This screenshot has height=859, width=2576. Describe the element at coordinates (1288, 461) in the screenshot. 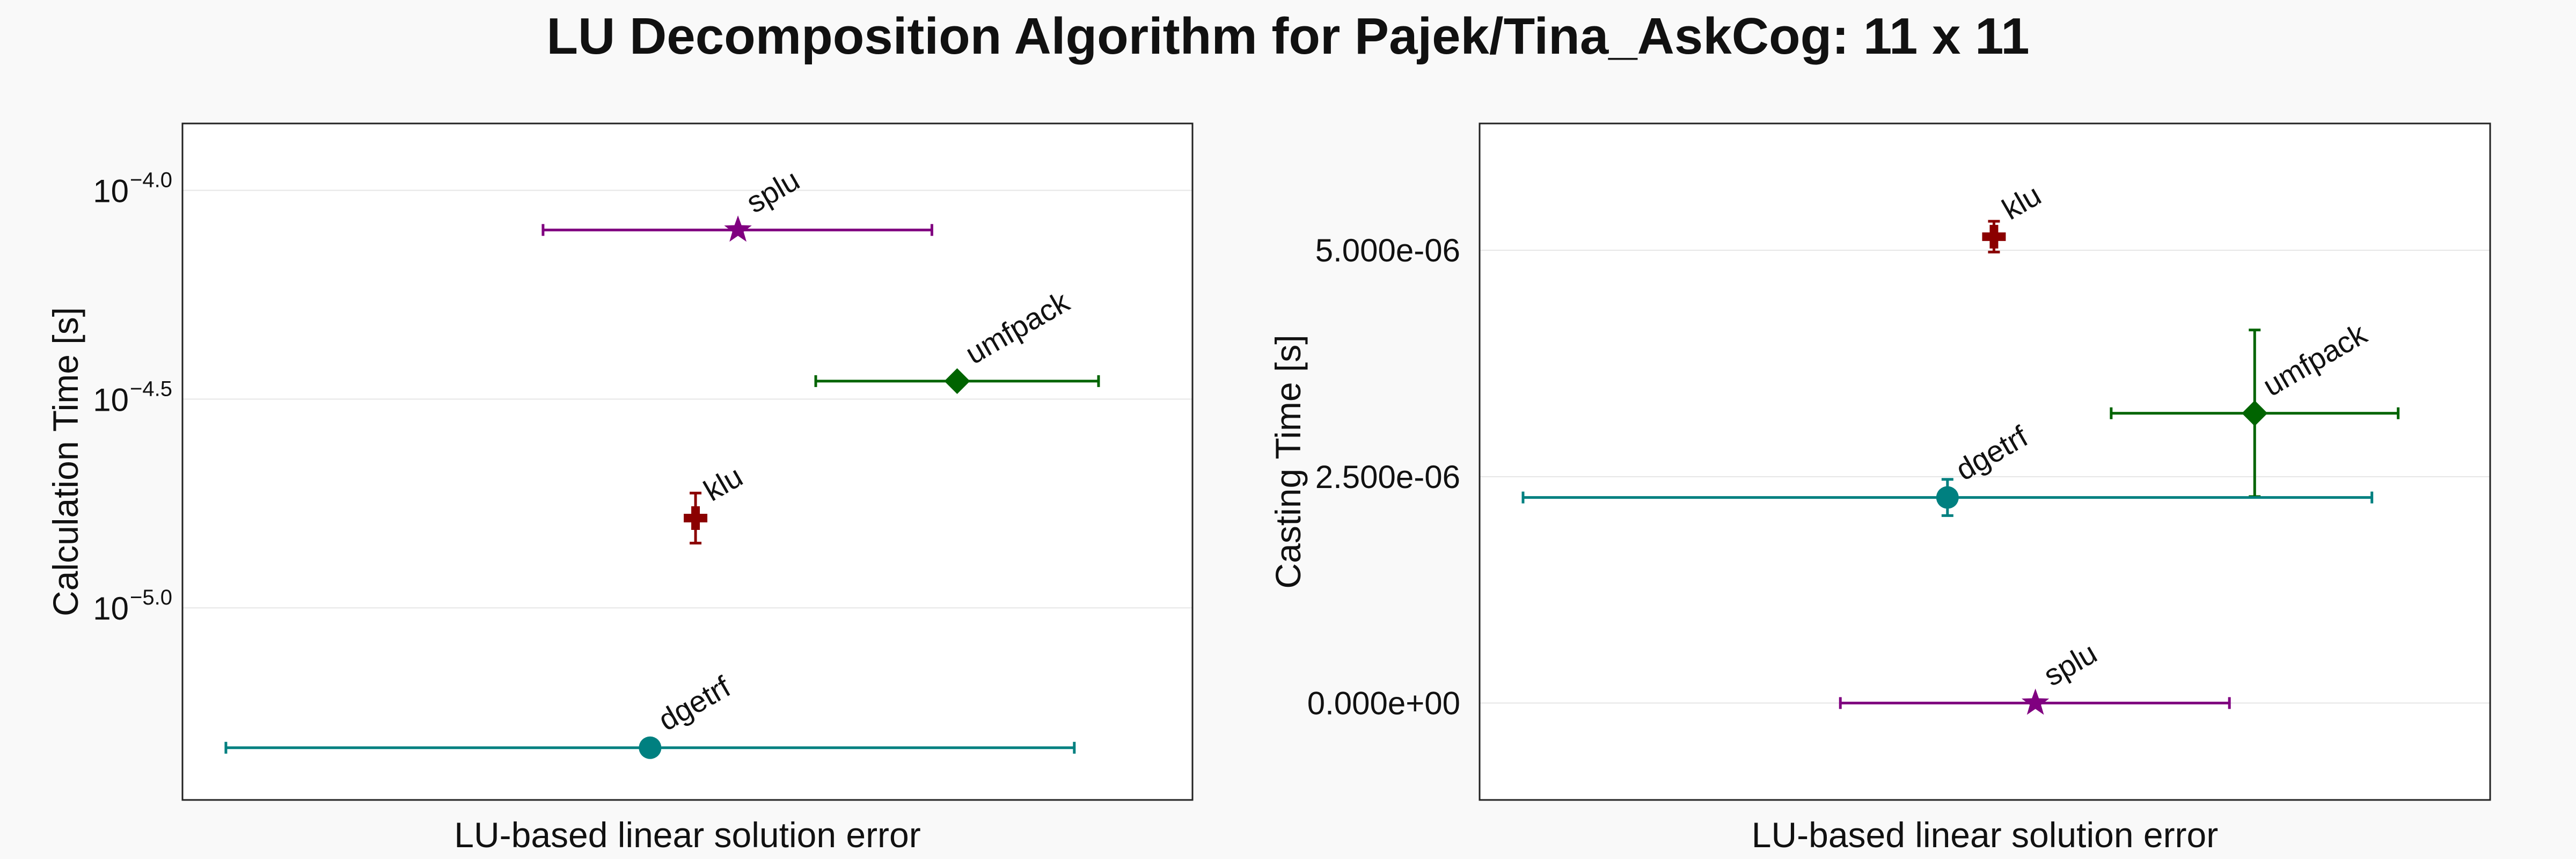

I see `y-axis-label: Casting Time [s]` at that location.